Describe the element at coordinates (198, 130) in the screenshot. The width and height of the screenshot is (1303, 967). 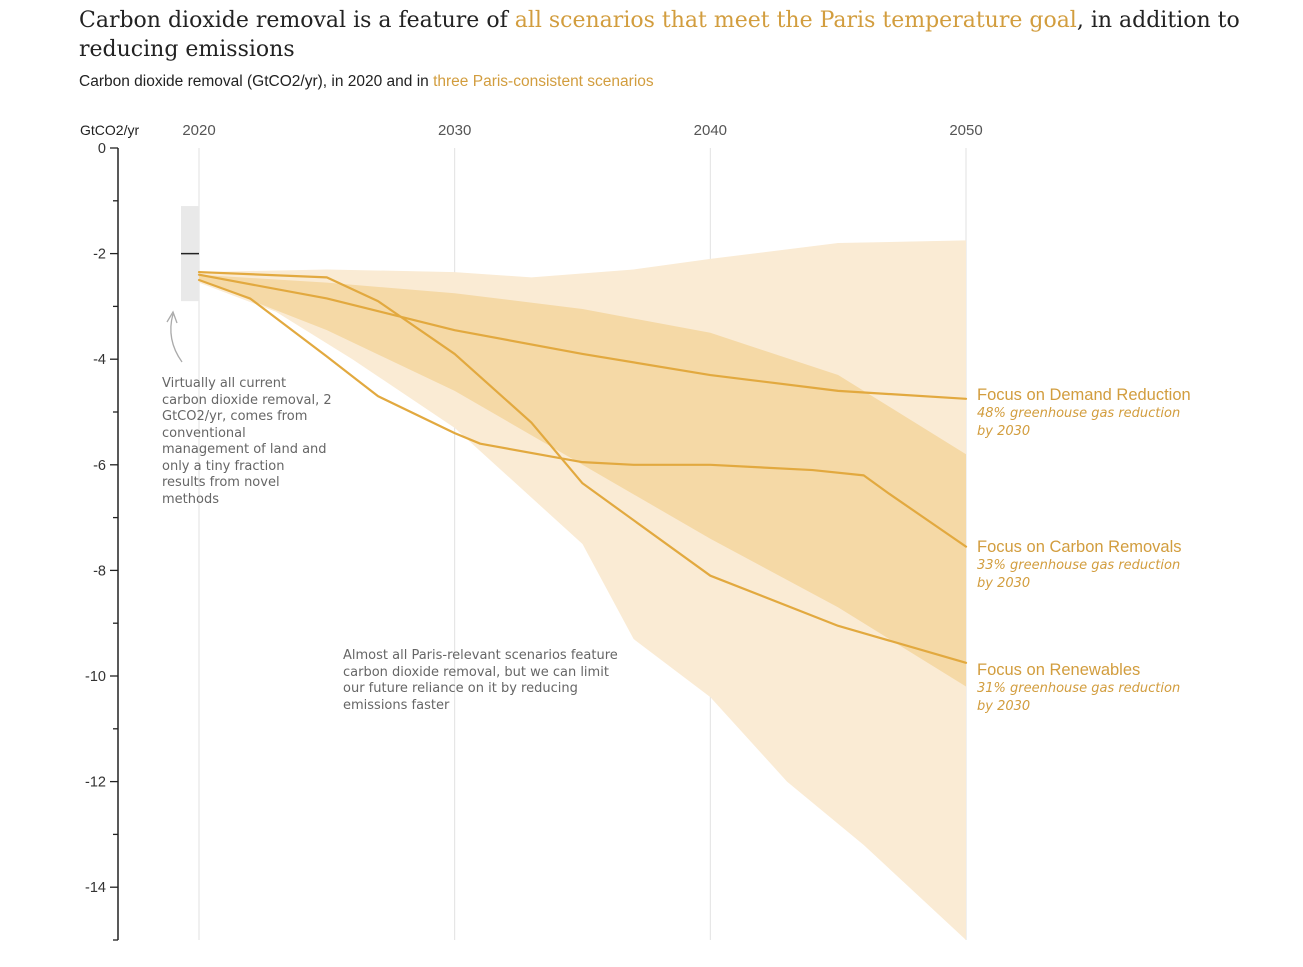
I see `x-tick-label-2020: 2020` at that location.